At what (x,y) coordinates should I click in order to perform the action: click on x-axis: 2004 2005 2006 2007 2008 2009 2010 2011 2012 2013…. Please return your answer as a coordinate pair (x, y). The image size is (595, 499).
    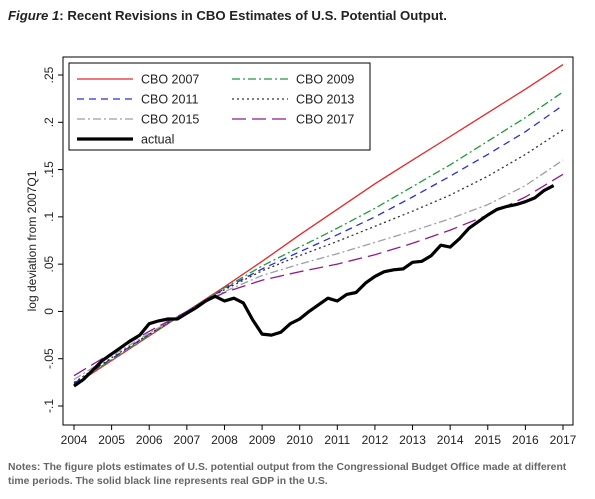
    Looking at the image, I should click on (319, 436).